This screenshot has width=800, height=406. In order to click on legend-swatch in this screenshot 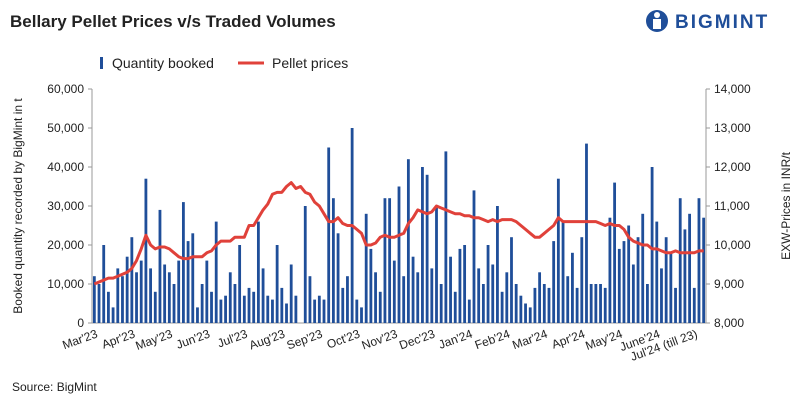, I will do `click(101, 63)`.